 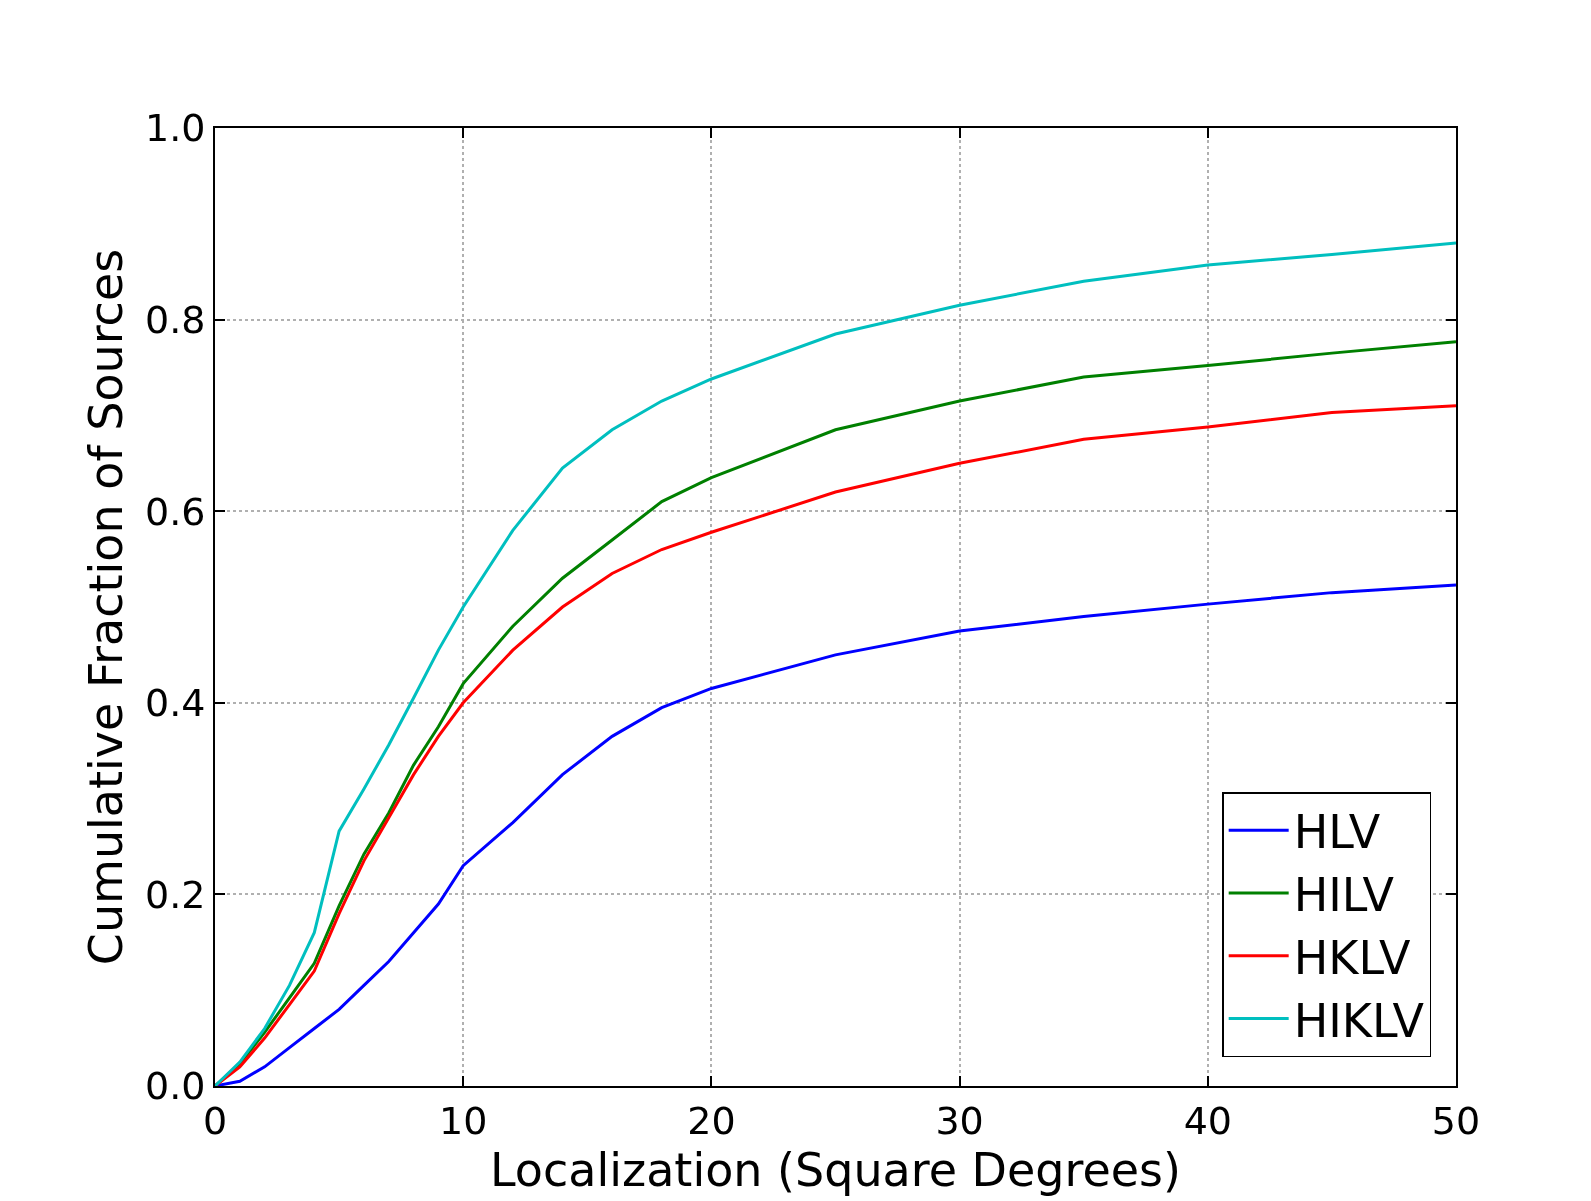 What do you see at coordinates (1456, 1120) in the screenshot?
I see `x-tick-label: 50` at bounding box center [1456, 1120].